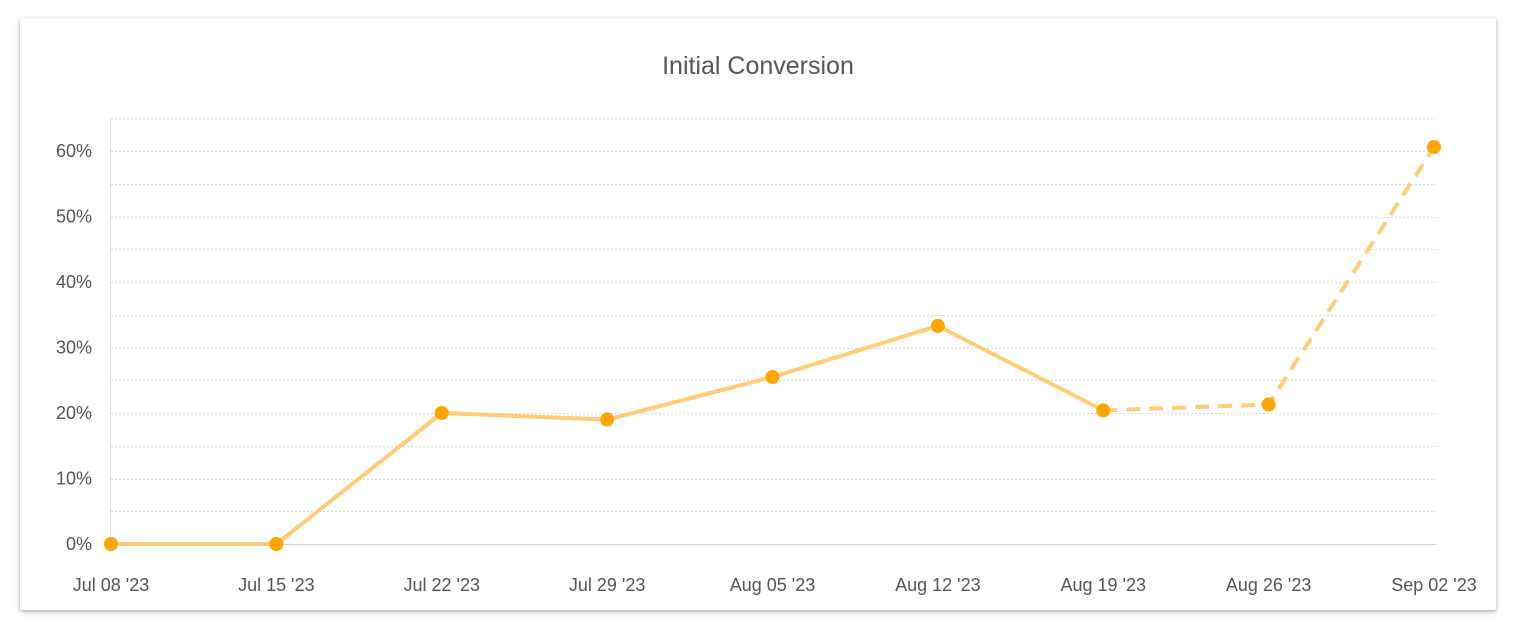 Image resolution: width=1516 pixels, height=641 pixels. I want to click on y-tick-label: 50%, so click(74, 217).